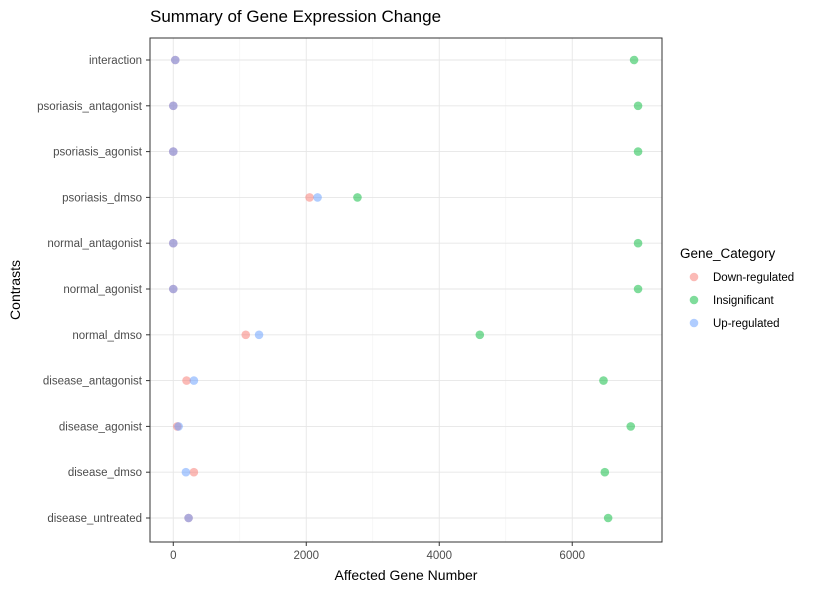 The height and width of the screenshot is (590, 816). Describe the element at coordinates (15, 290) in the screenshot. I see `y-axis-title: Contrasts` at that location.